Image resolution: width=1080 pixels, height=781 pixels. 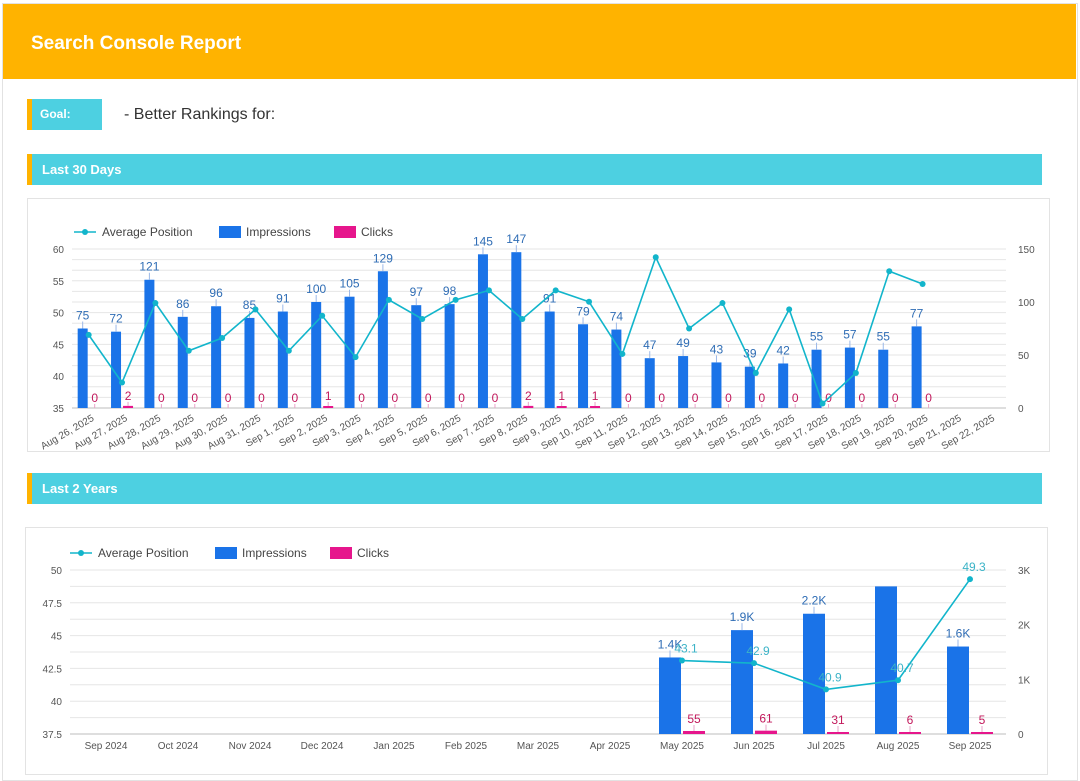 I want to click on legend-label: Clicks, so click(x=373, y=553).